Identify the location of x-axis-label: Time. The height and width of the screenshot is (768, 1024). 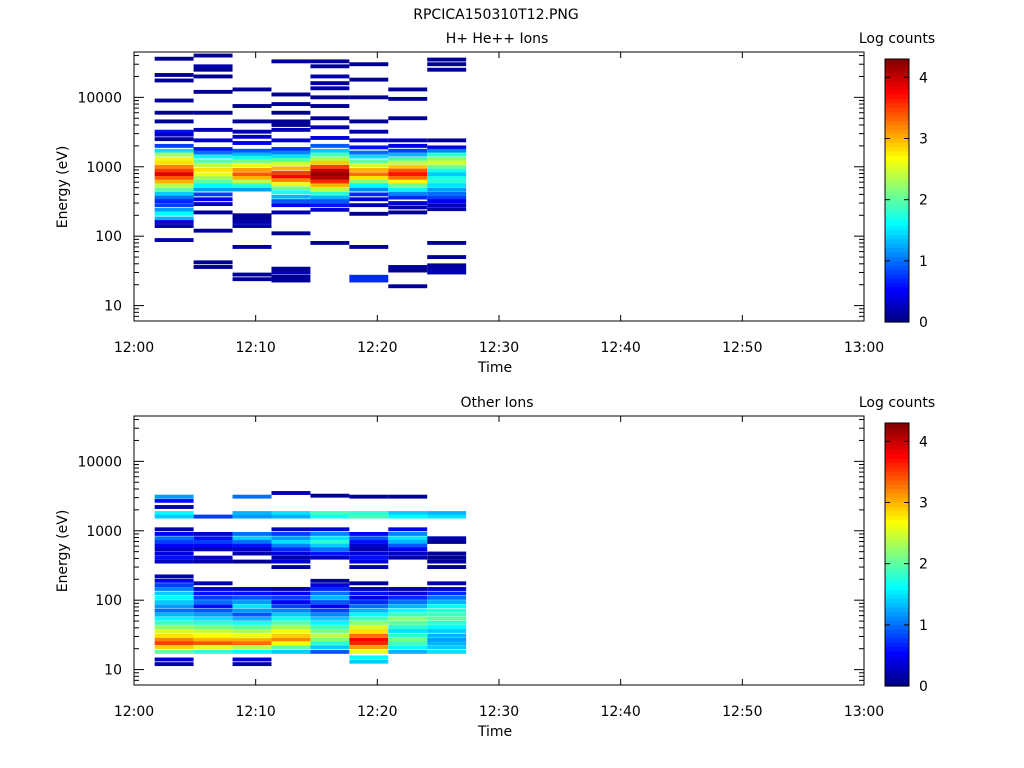
(494, 732).